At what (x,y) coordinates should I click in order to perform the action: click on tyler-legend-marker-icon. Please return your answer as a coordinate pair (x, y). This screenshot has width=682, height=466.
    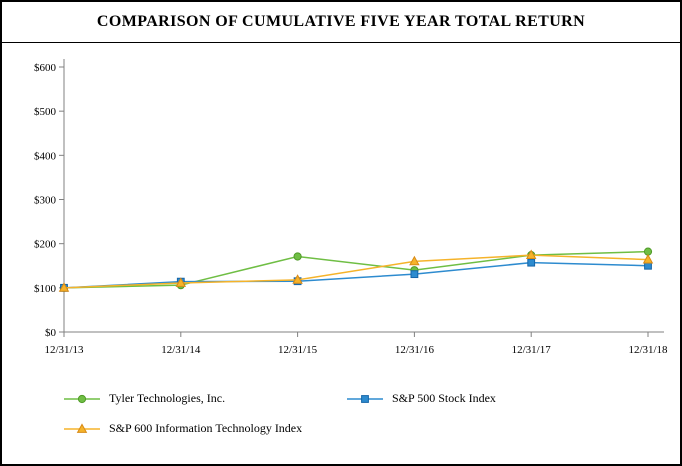
    Looking at the image, I should click on (82, 398).